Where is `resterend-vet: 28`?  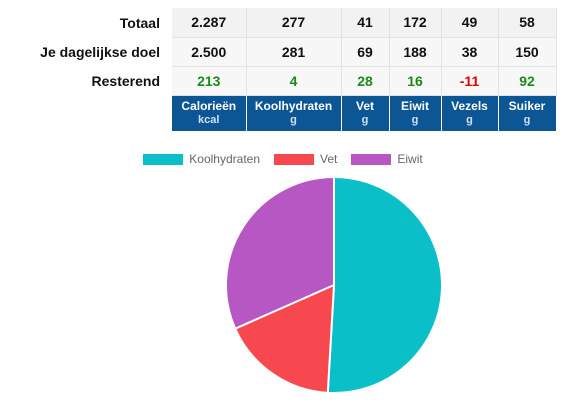
resterend-vet: 28 is located at coordinates (365, 81).